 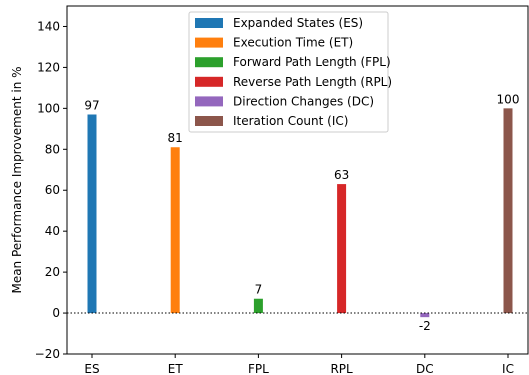 What do you see at coordinates (209, 62) in the screenshot?
I see `legend-swatch-fpl` at bounding box center [209, 62].